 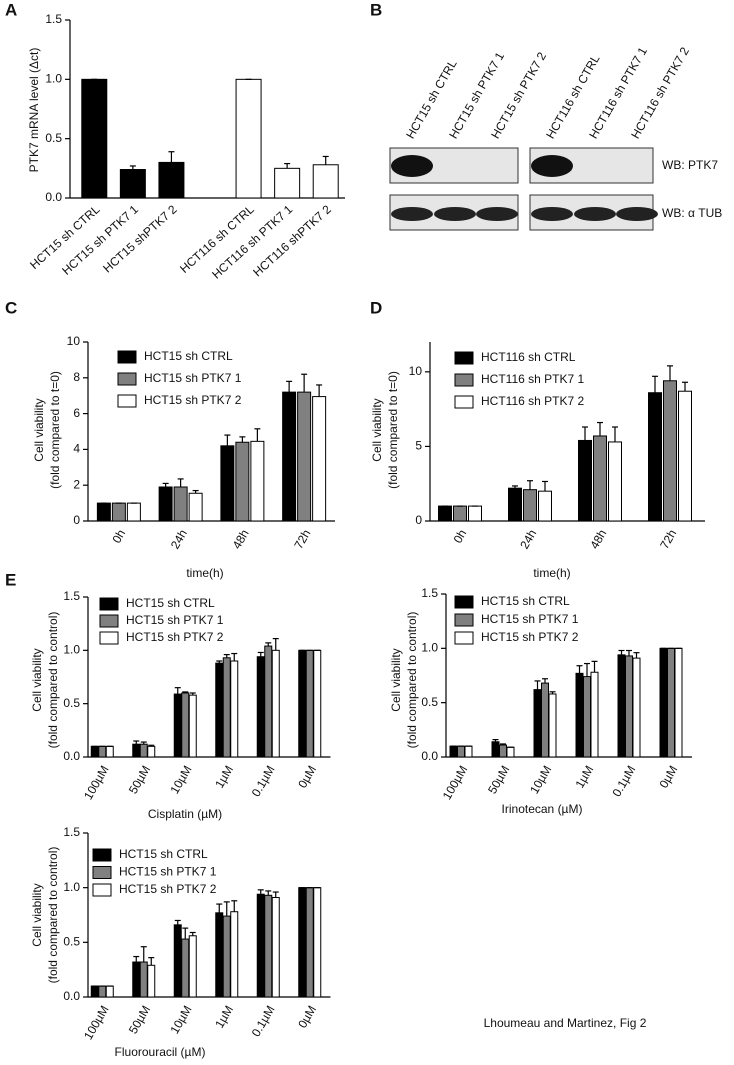 What do you see at coordinates (34, 110) in the screenshot?
I see `y-axis-label: PTK7 mRNA level (Δct)` at bounding box center [34, 110].